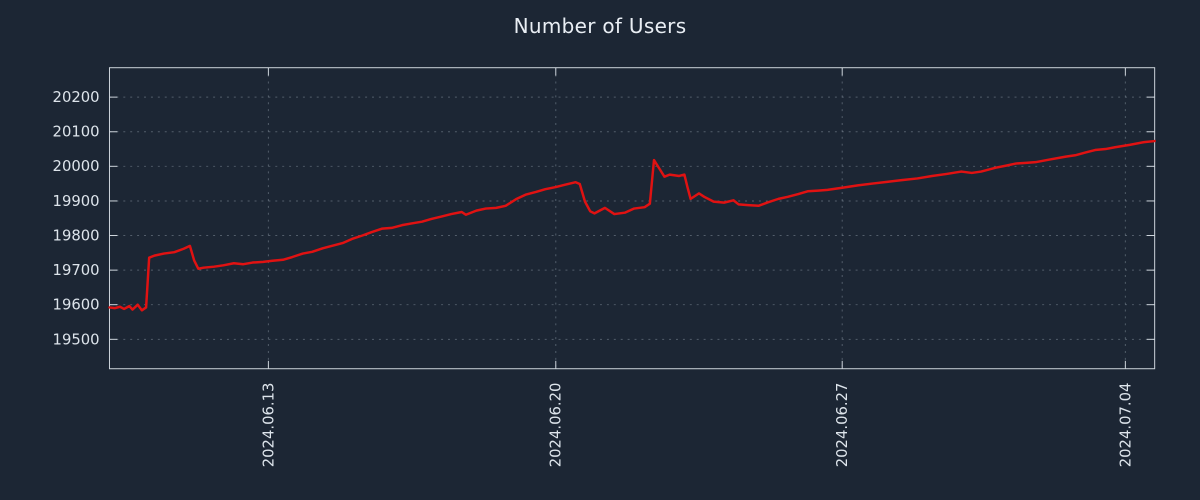  Describe the element at coordinates (1125, 425) in the screenshot. I see `x-axis-tick-label: 2024.07.04` at that location.